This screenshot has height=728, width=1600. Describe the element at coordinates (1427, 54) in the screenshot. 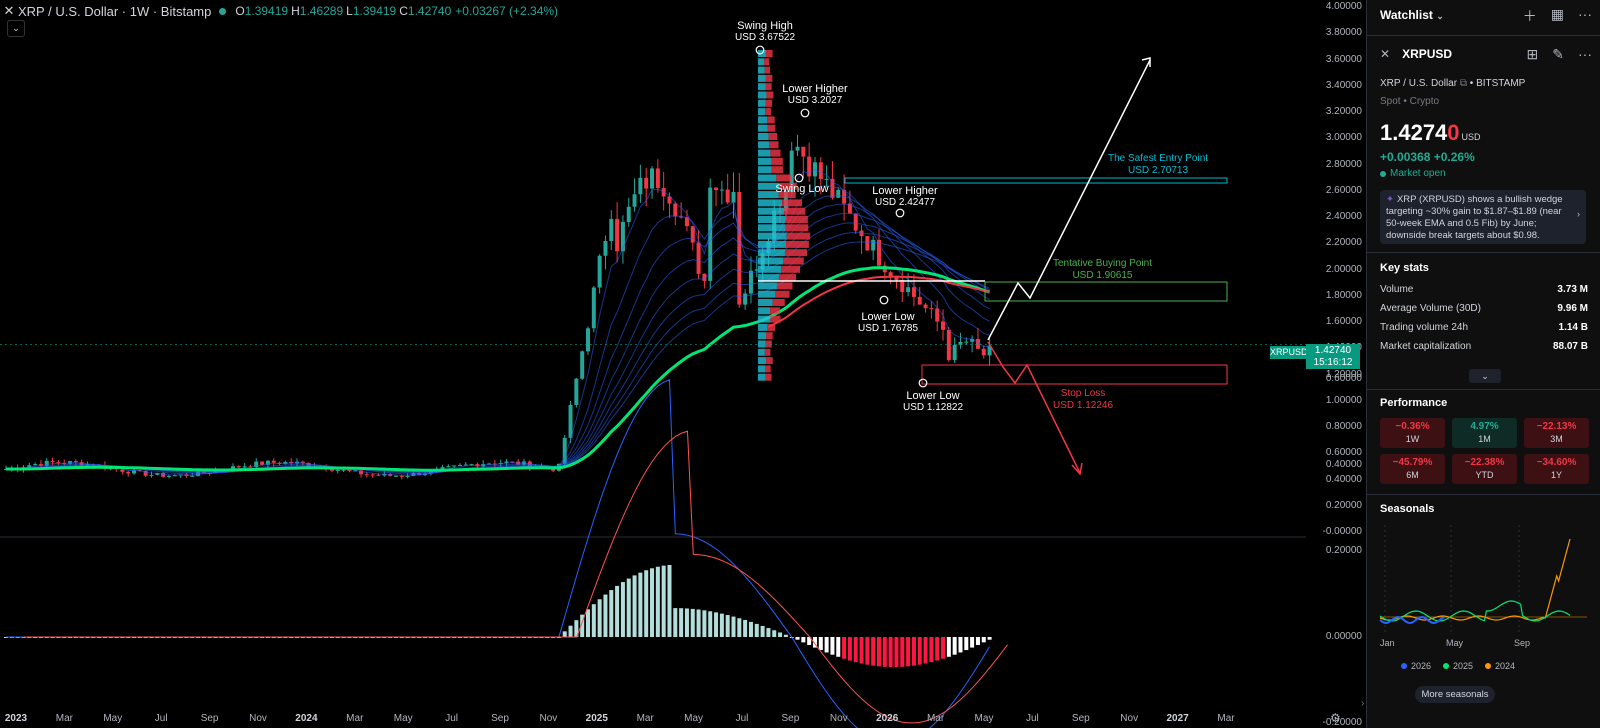

I see `symbol-name: XRPUSD` at that location.